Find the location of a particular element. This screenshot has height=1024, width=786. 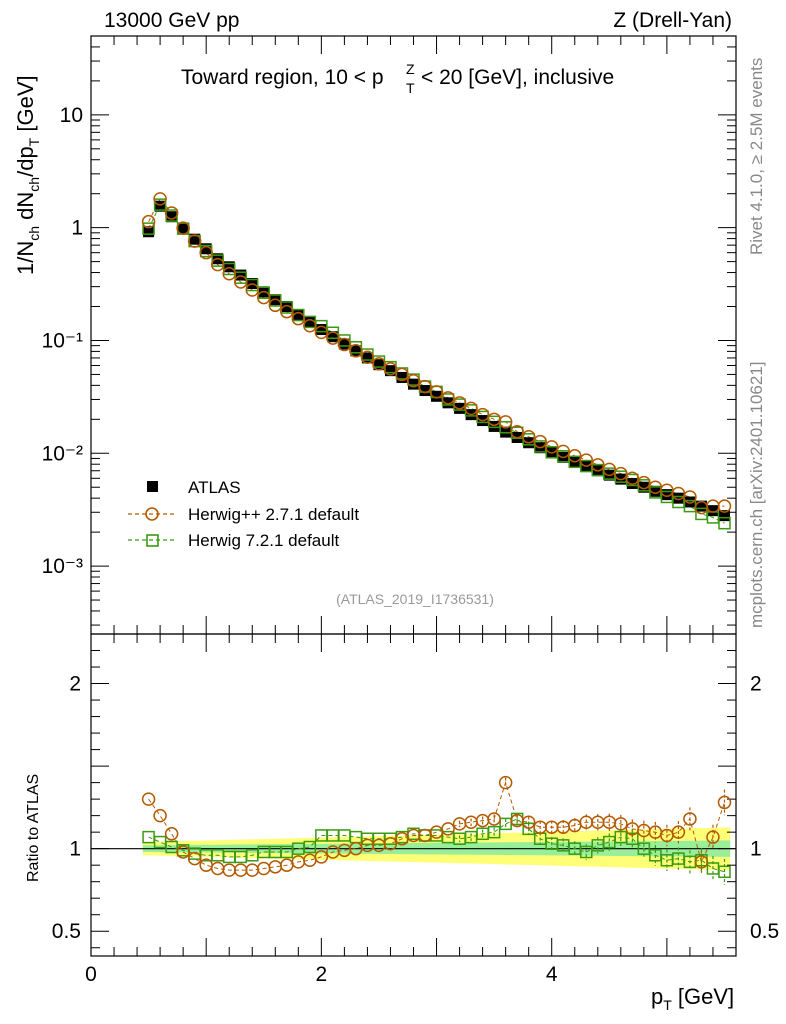

legend-marker-herwigpp is located at coordinates (152, 514).